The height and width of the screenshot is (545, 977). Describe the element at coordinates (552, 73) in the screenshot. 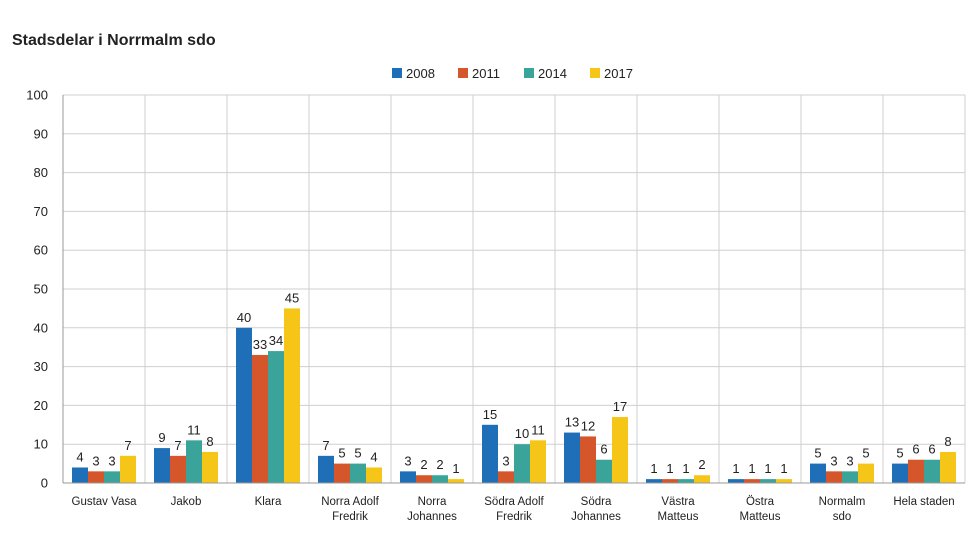

I see `legend-label: 2014` at that location.